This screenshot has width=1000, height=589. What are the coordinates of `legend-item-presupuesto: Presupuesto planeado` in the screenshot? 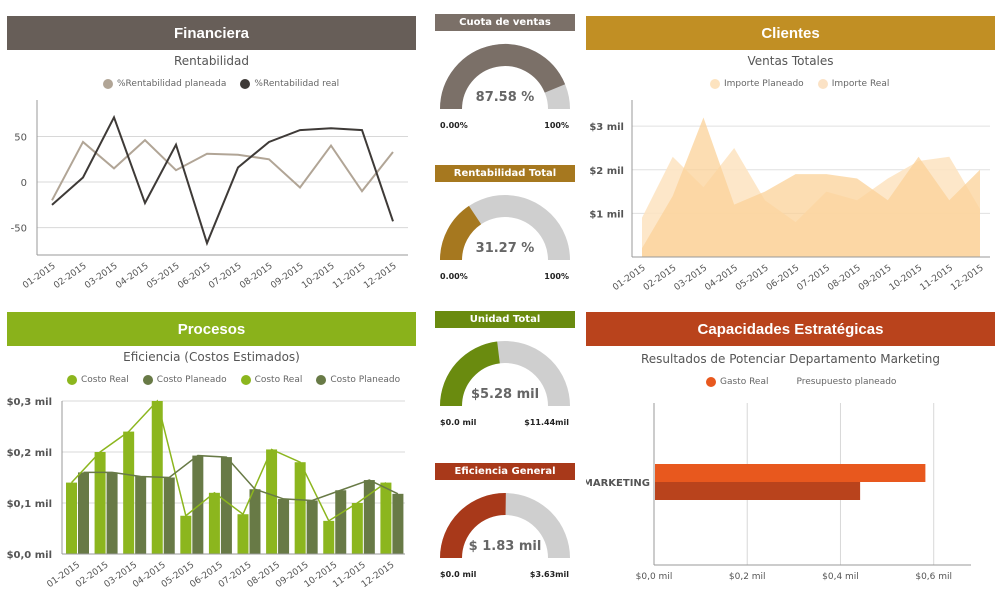 It's located at (839, 382).